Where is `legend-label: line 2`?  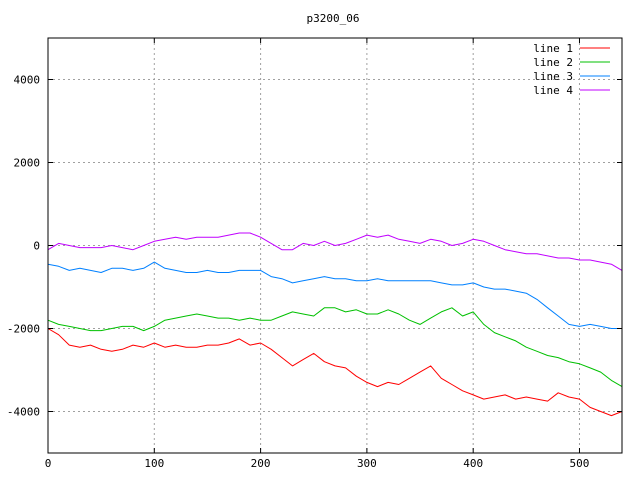 legend-label: line 2 is located at coordinates (553, 62).